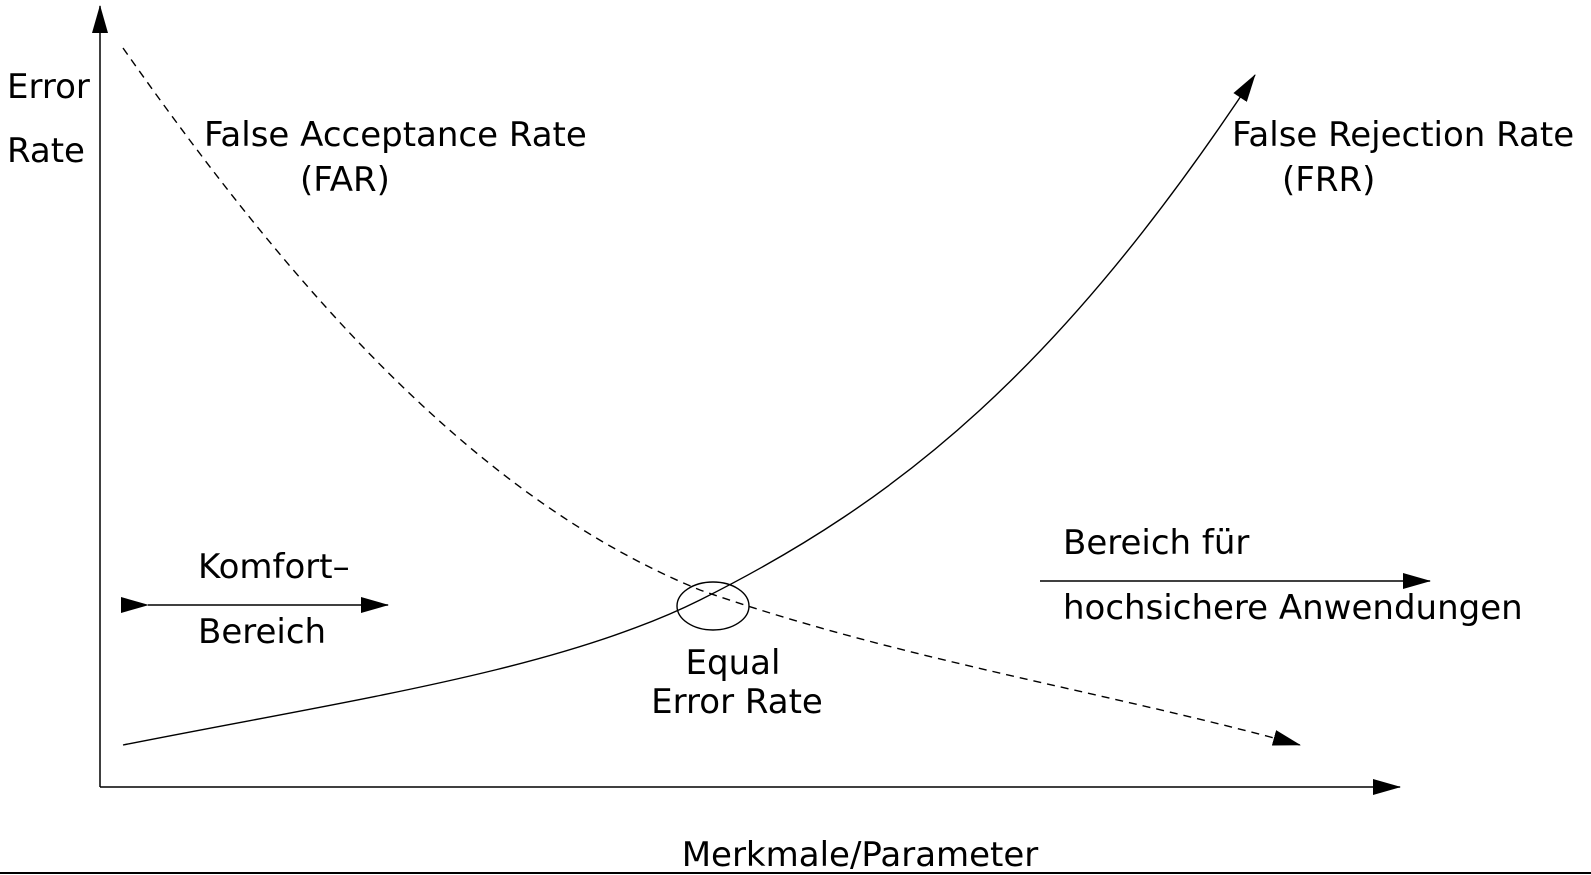 This screenshot has height=875, width=1591. Describe the element at coordinates (1156, 543) in the screenshot. I see `secure-label-line1: Bereich für` at that location.